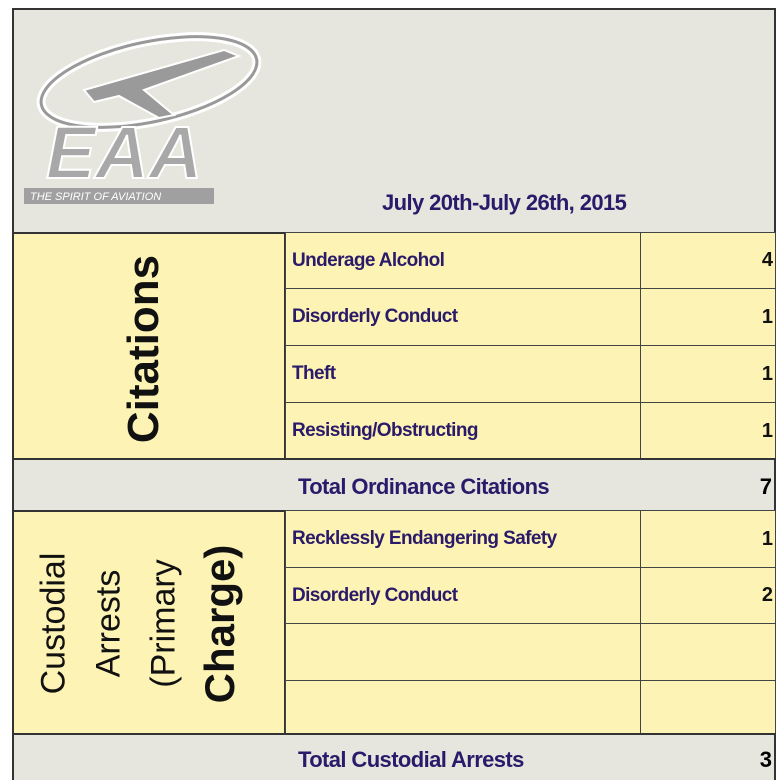 This screenshot has height=780, width=778. I want to click on arrests-label-line: Custodial, so click(53, 623).